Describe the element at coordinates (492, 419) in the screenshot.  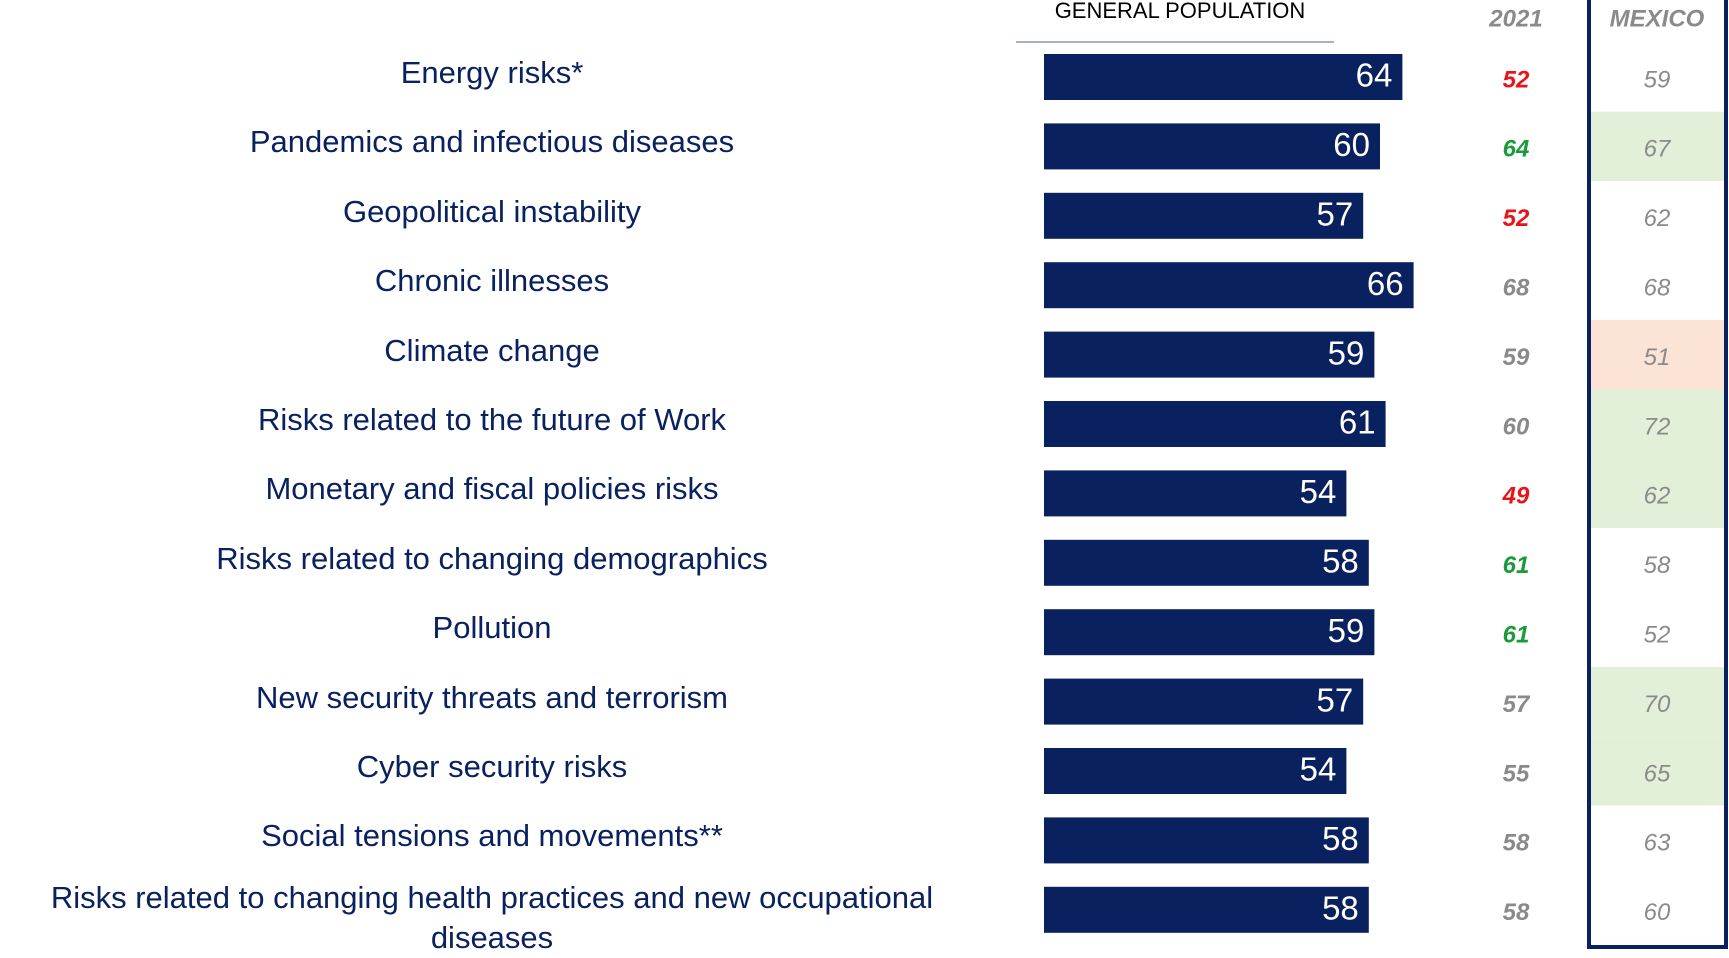
I see `category-label: Risks related to the future of Work` at that location.